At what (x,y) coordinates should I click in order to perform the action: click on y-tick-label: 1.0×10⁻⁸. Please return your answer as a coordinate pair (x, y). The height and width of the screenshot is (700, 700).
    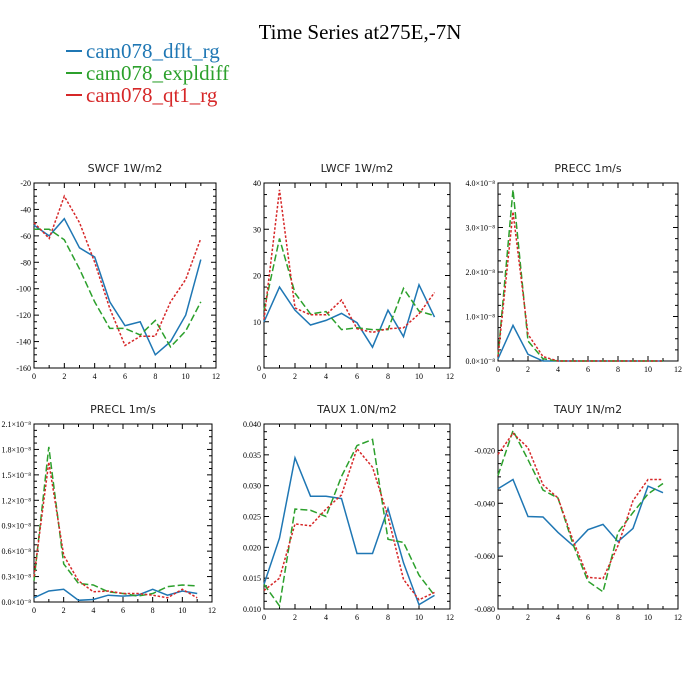
    Looking at the image, I should click on (480, 317).